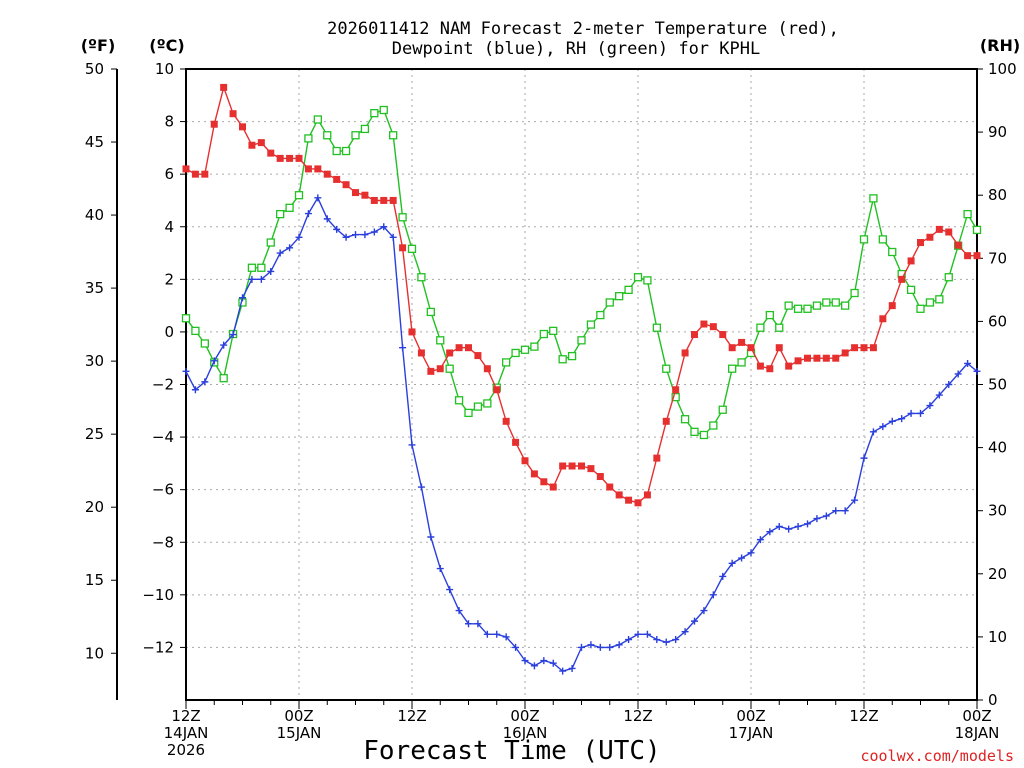  I want to click on fahrenheit-tick-label: 15, so click(94, 580).